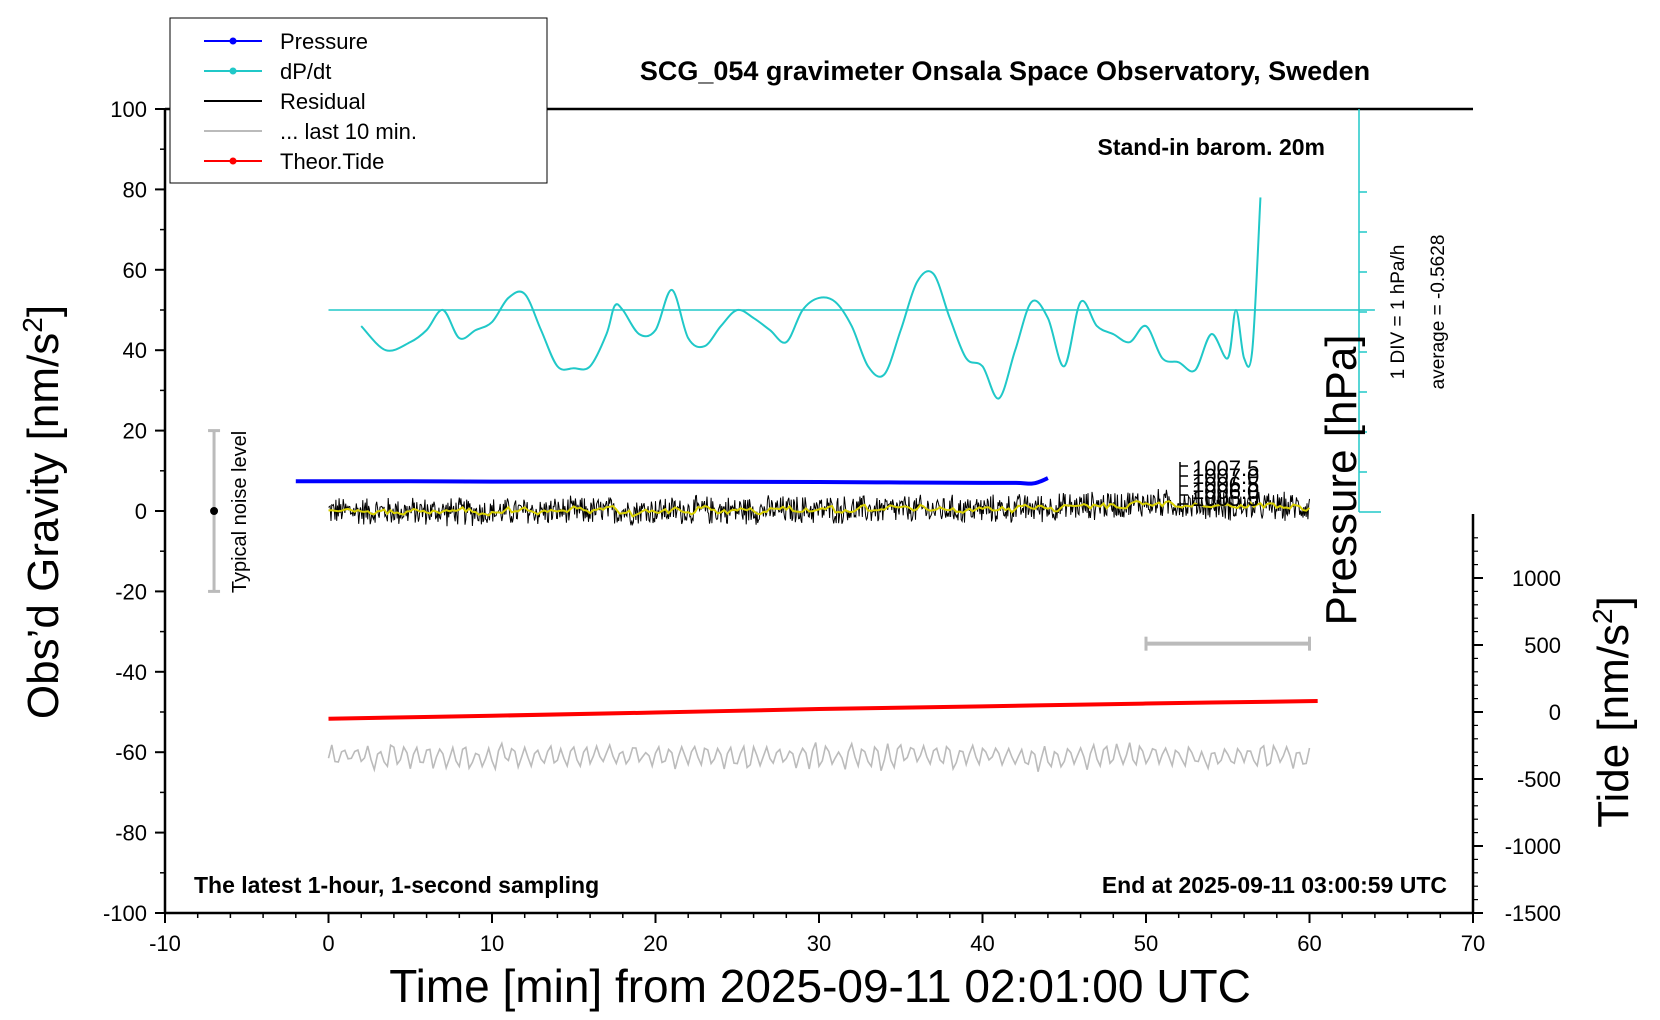 This screenshot has height=1020, width=1660. What do you see at coordinates (43, 311) in the screenshot?
I see `y-axis-label-left-end: ]` at bounding box center [43, 311].